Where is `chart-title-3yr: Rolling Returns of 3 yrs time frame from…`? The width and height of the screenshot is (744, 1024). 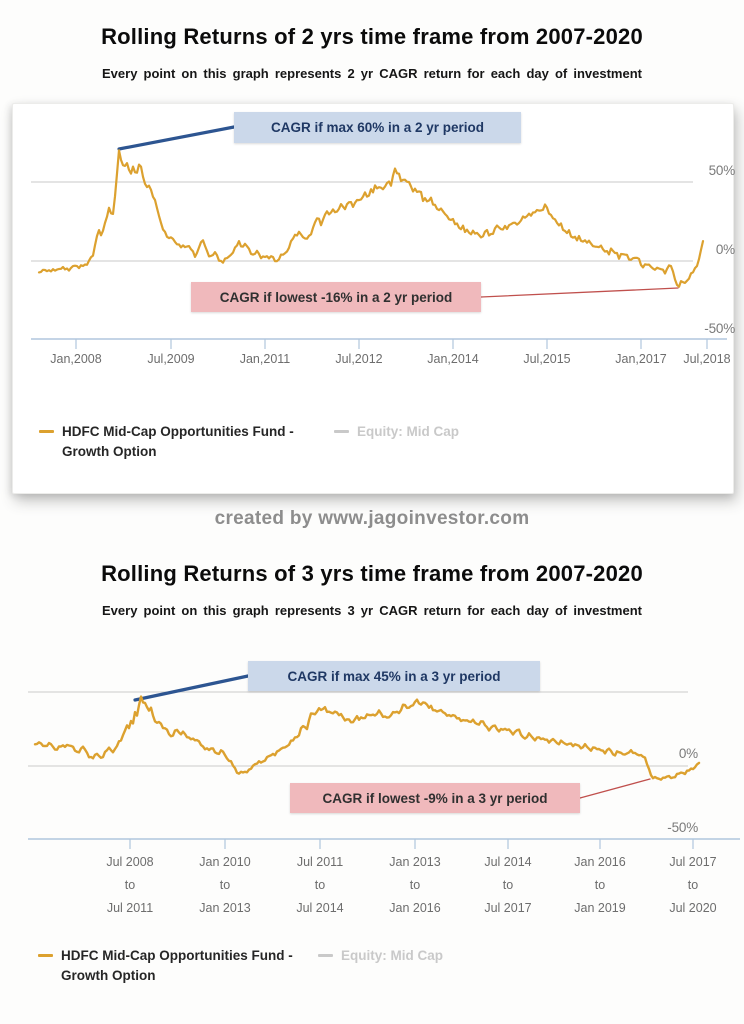 chart-title-3yr: Rolling Returns of 3 yrs time frame from… is located at coordinates (372, 573).